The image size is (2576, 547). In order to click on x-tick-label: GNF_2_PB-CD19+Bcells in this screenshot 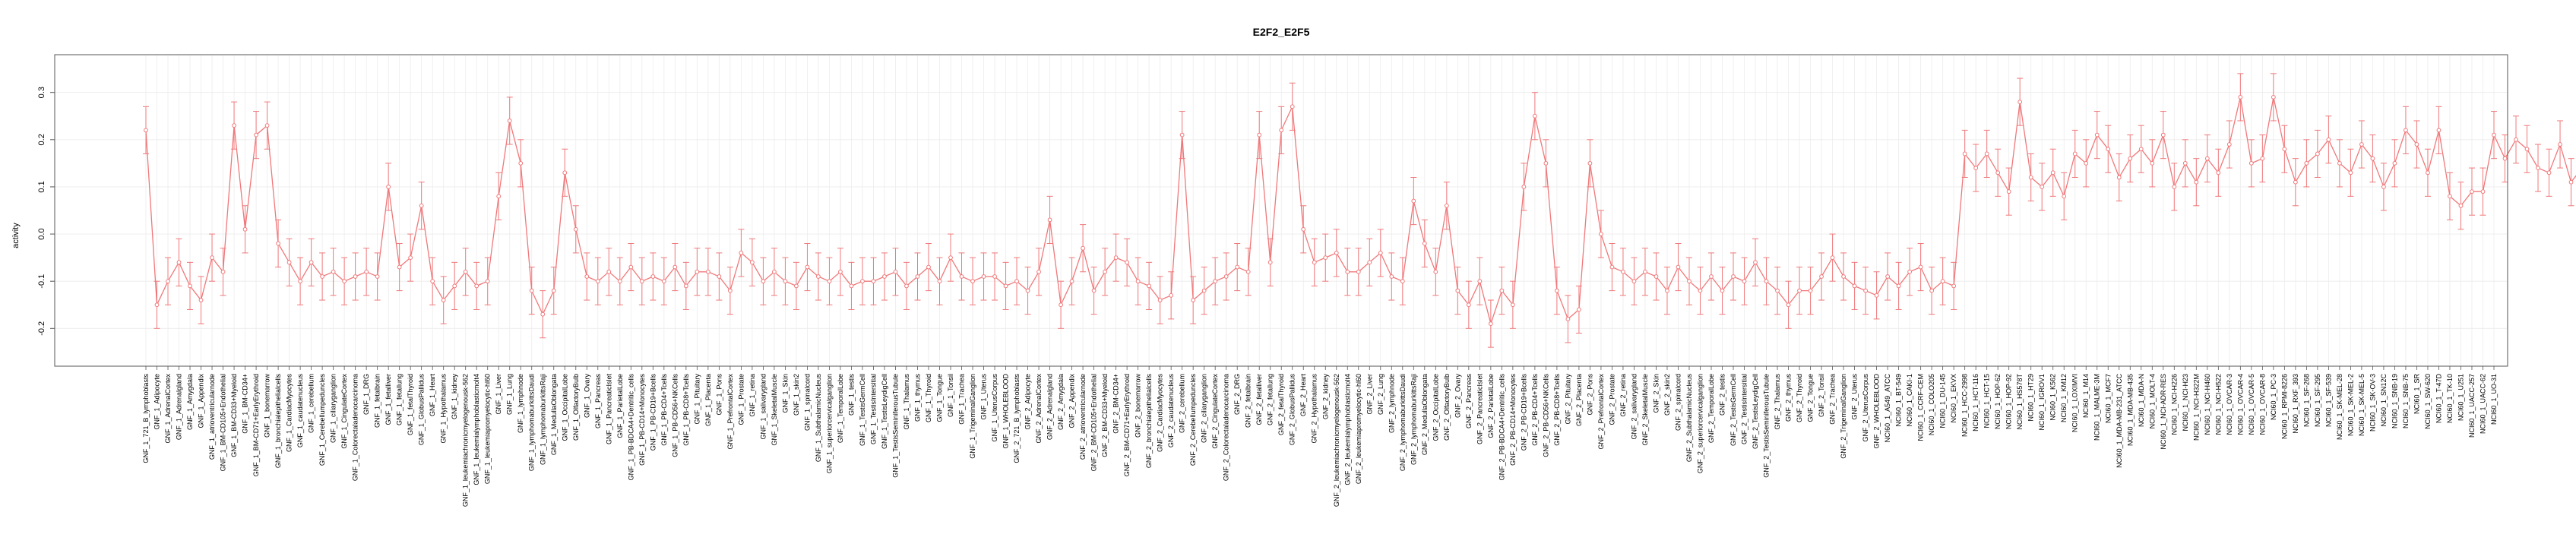, I will do `click(1523, 412)`.